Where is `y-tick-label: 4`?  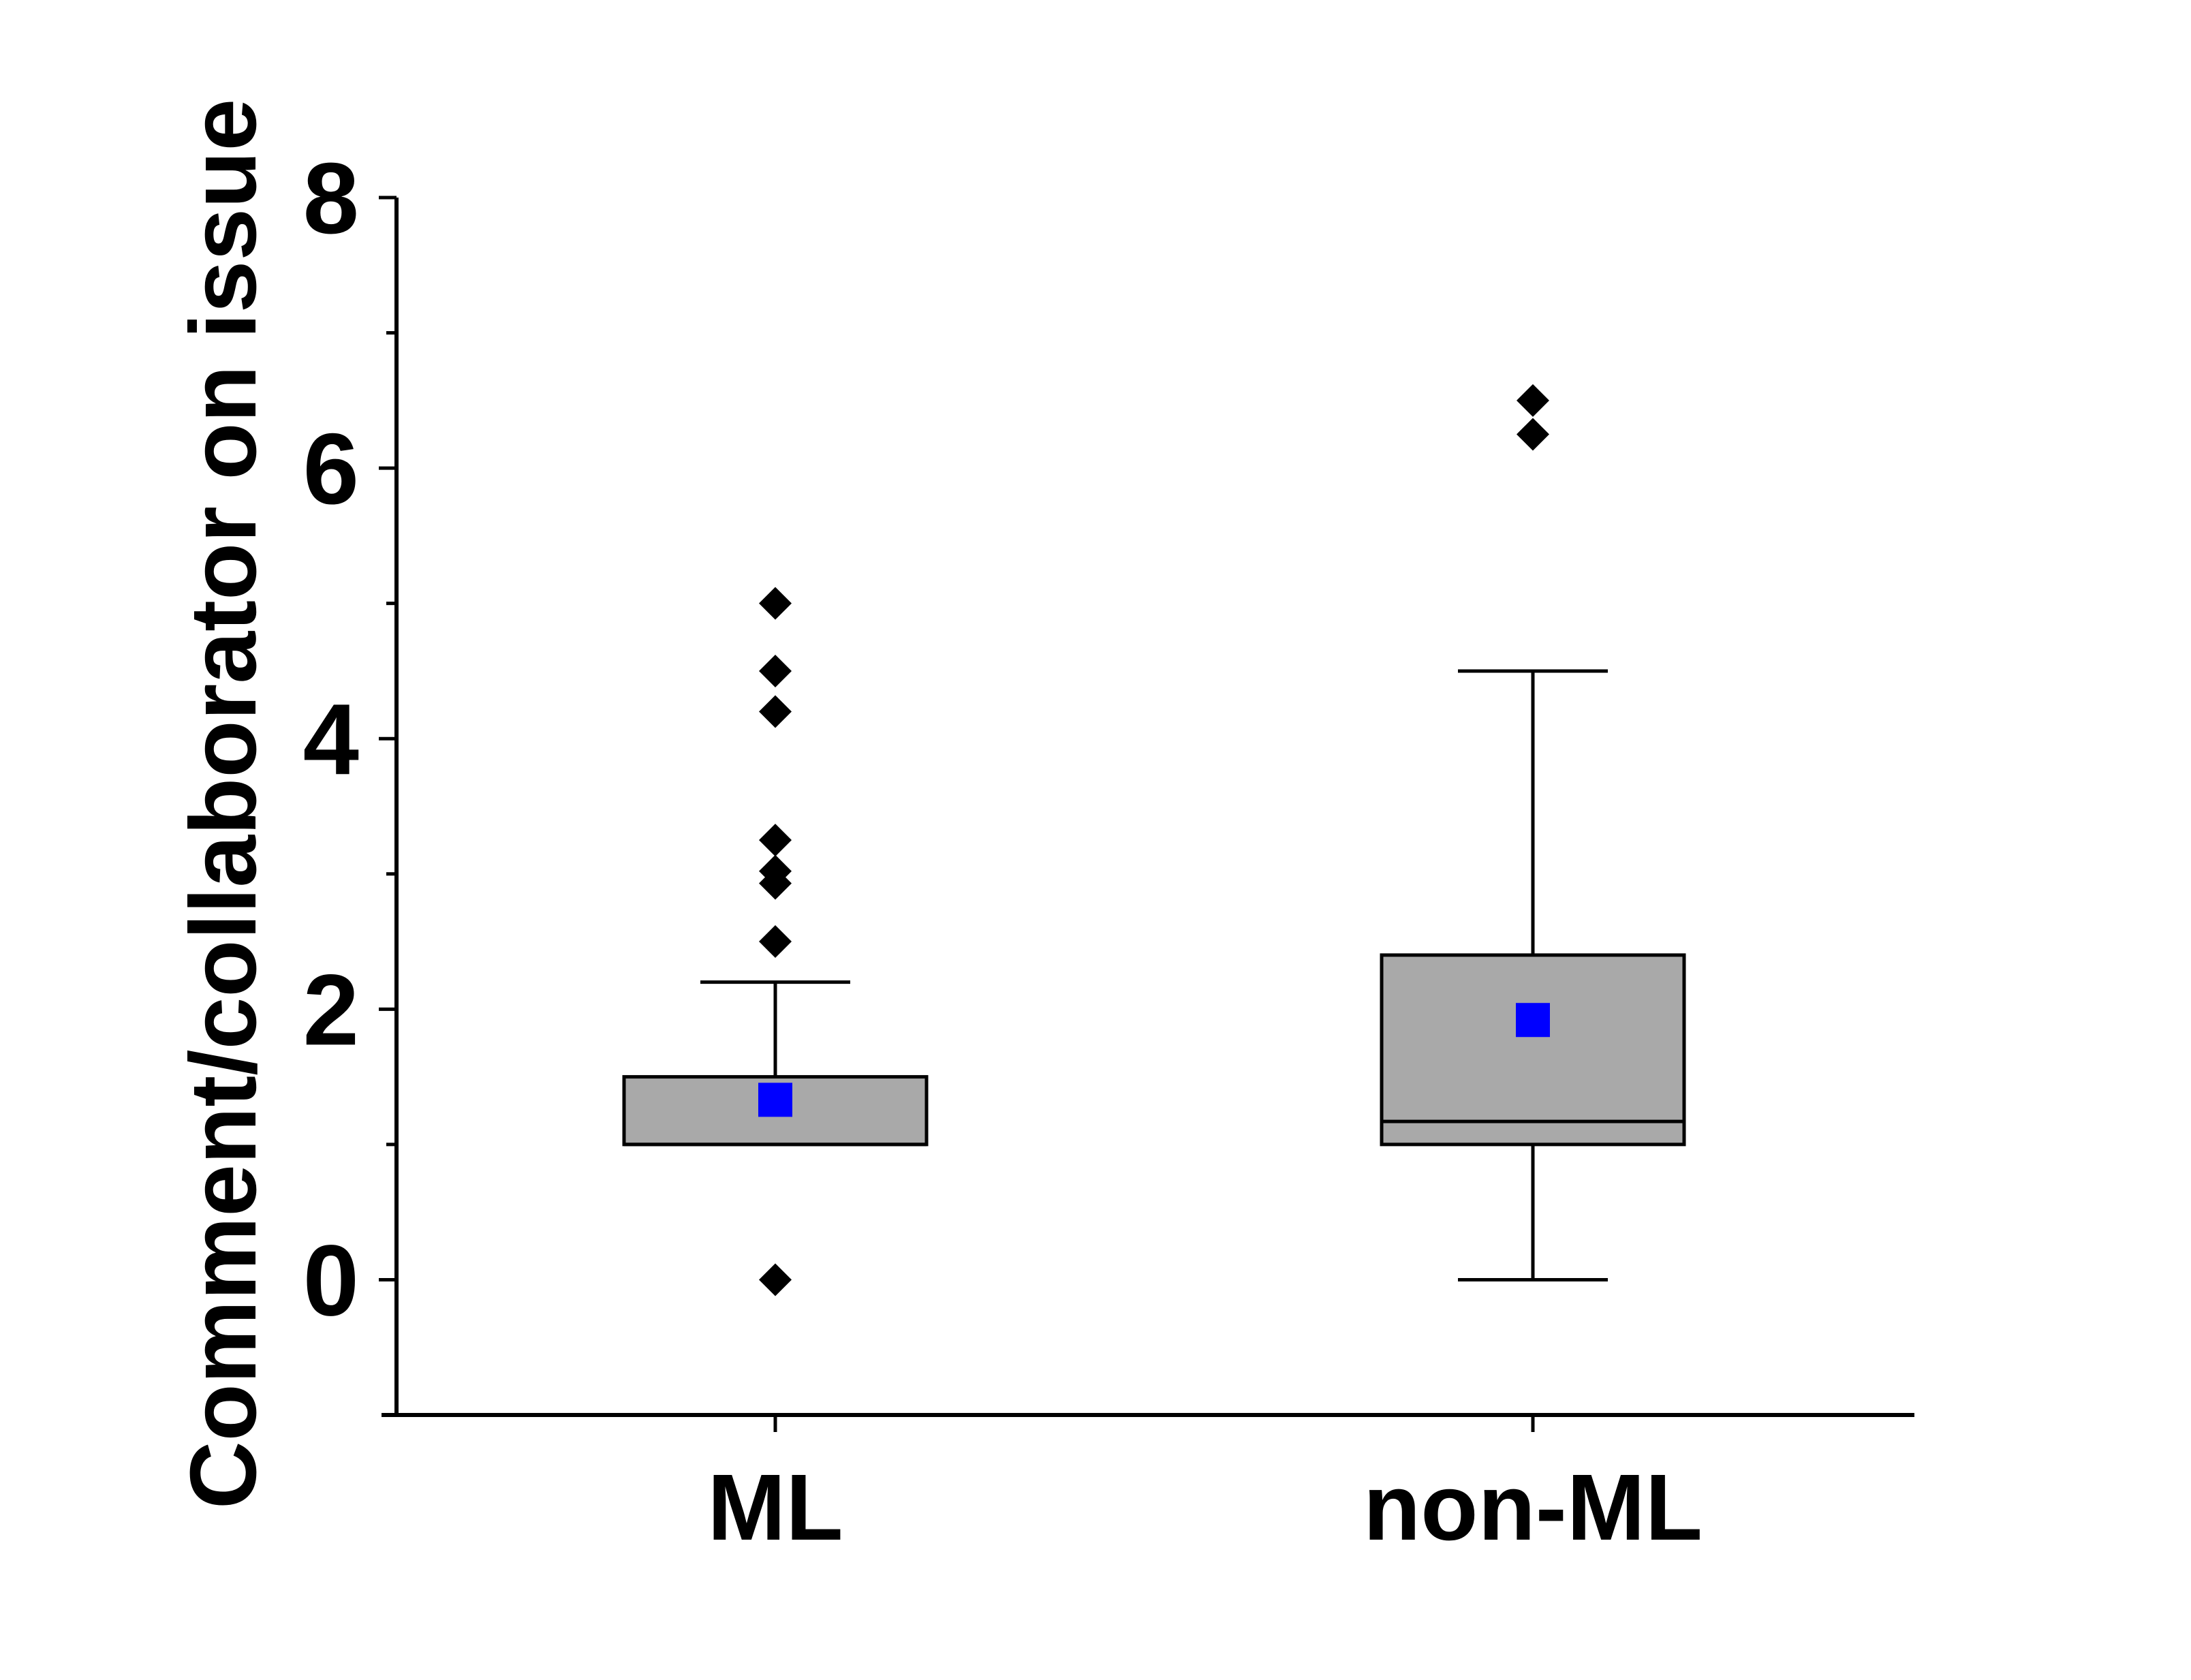 y-tick-label: 4 is located at coordinates (331, 739).